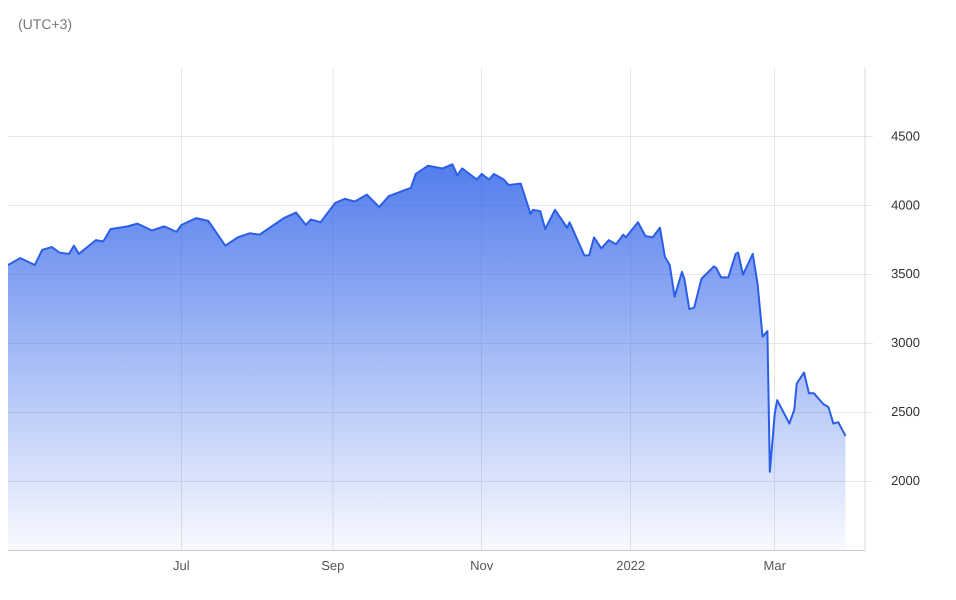 The height and width of the screenshot is (600, 956). I want to click on y-tick-label: 4500, so click(905, 136).